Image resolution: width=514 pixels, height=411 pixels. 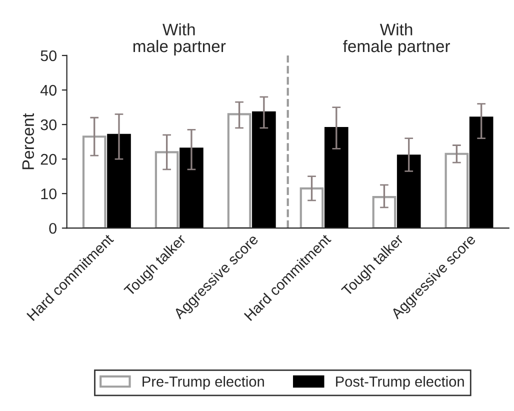 What do you see at coordinates (396, 39) in the screenshot?
I see `text: With female partner` at bounding box center [396, 39].